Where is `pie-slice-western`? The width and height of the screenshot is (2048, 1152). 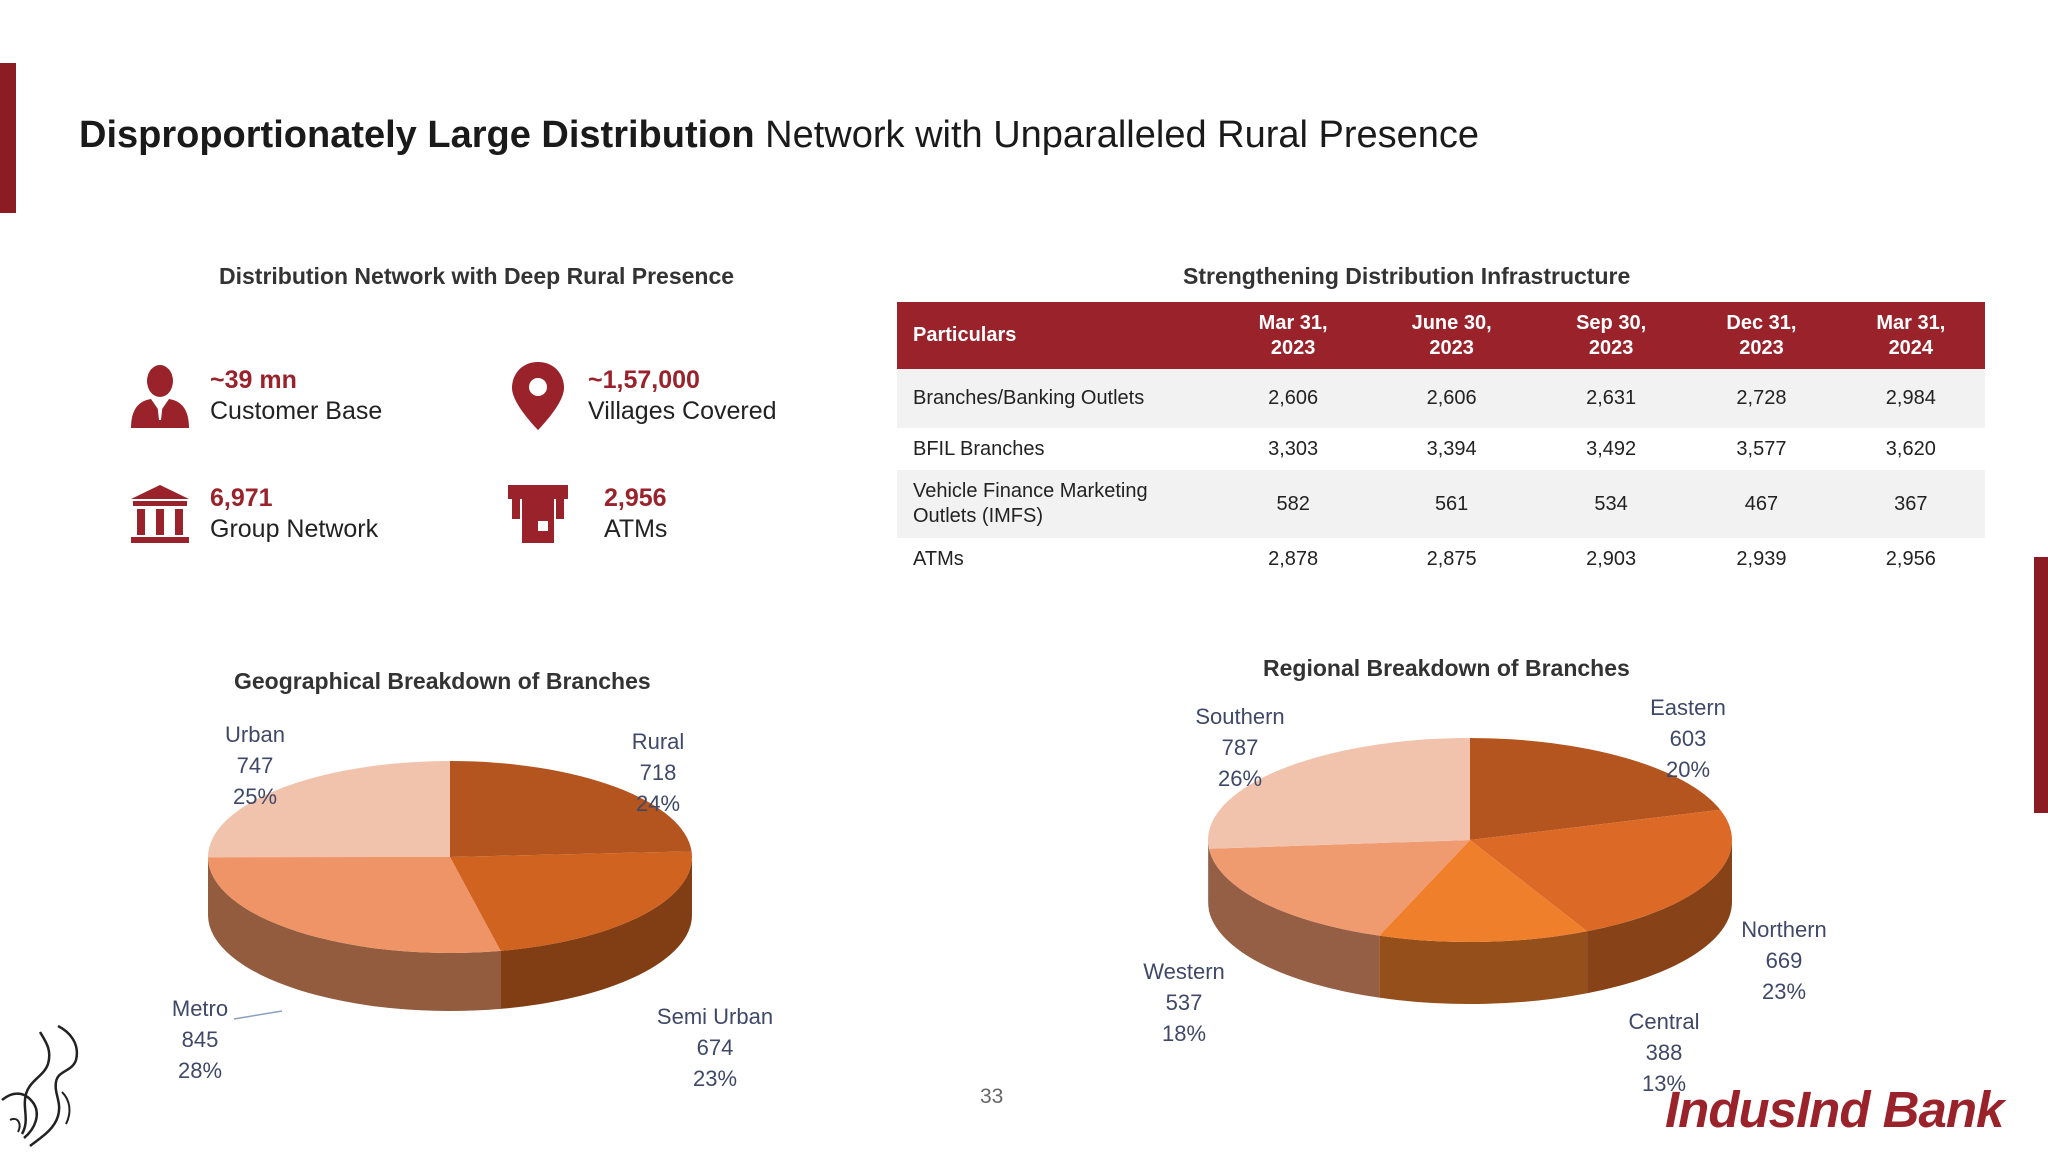
pie-slice-western is located at coordinates (1339, 888).